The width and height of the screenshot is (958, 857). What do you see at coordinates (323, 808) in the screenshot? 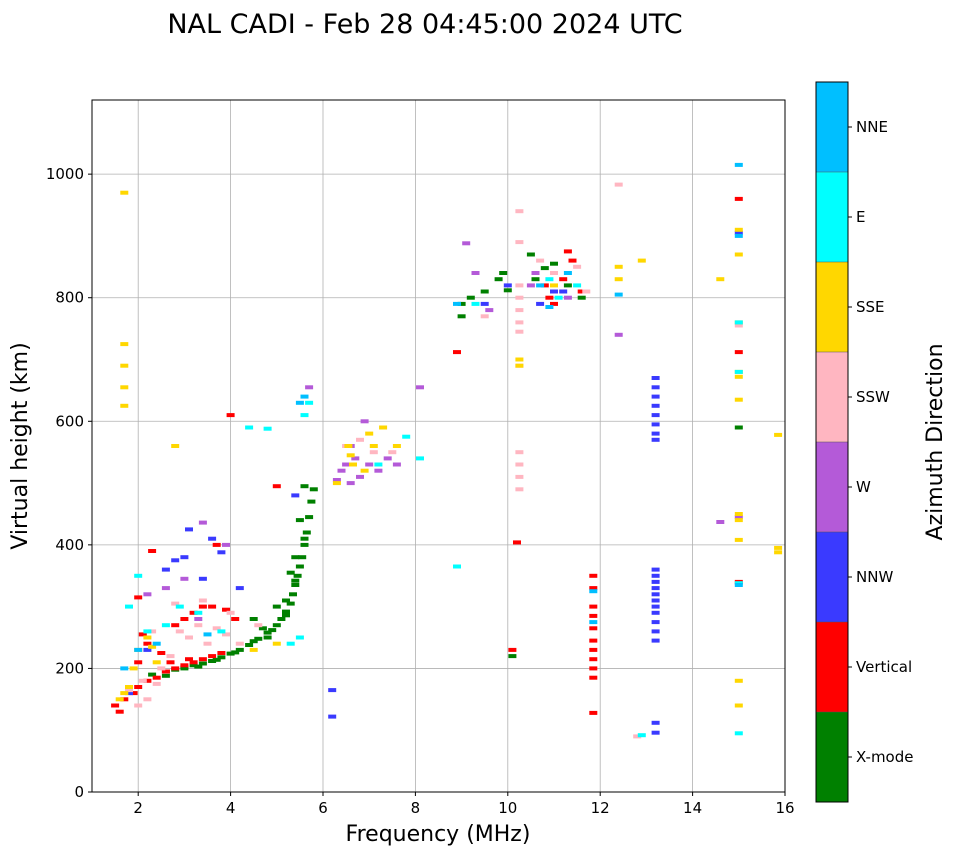
I see `x-tick-label: 6` at bounding box center [323, 808].